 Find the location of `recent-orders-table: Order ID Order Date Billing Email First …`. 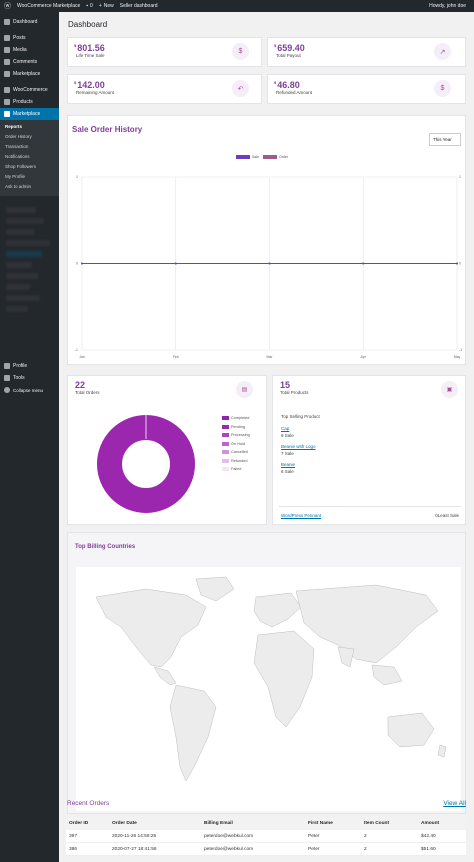

recent-orders-table: Order ID Order Date Billing Email First … is located at coordinates (266, 836).